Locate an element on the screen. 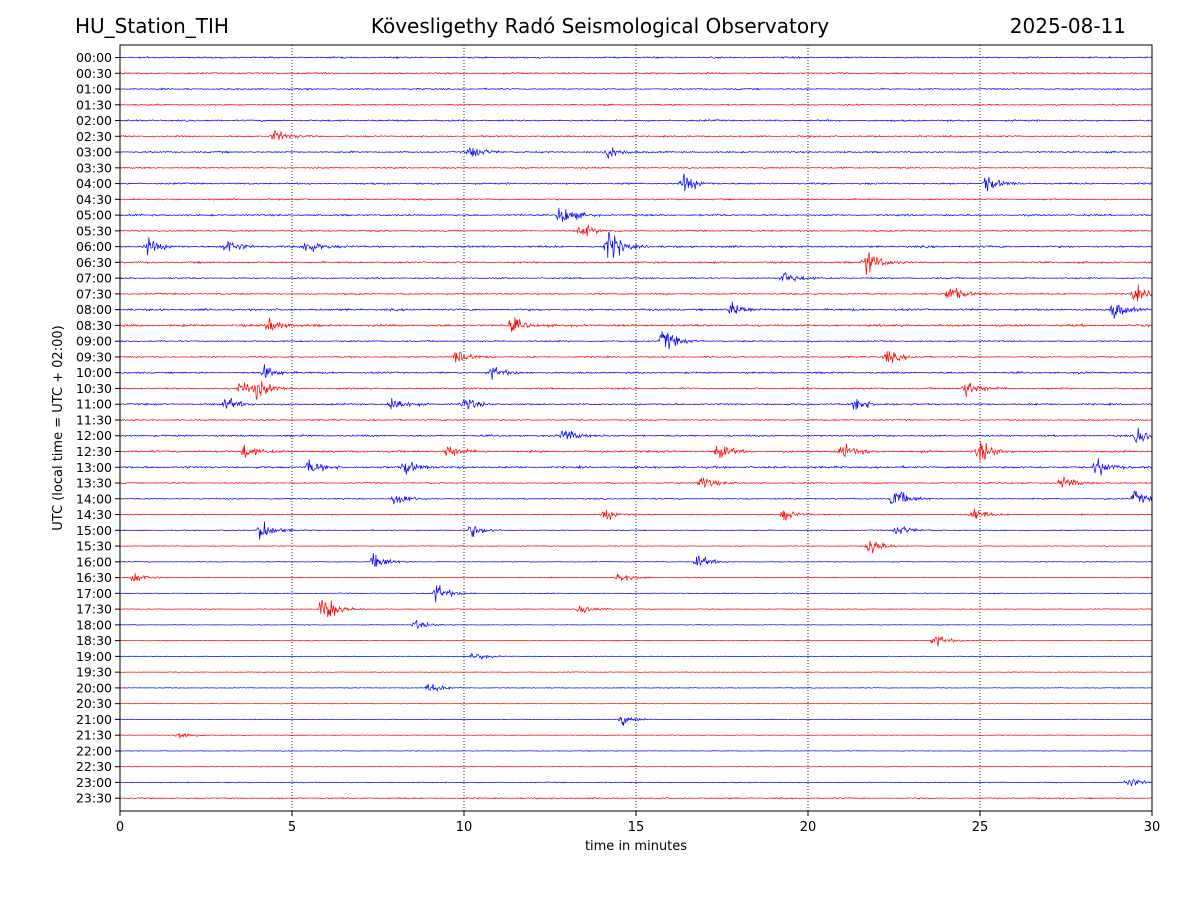 Image resolution: width=1200 pixels, height=900 pixels. y-tick-label: 01:00 is located at coordinates (94, 89).